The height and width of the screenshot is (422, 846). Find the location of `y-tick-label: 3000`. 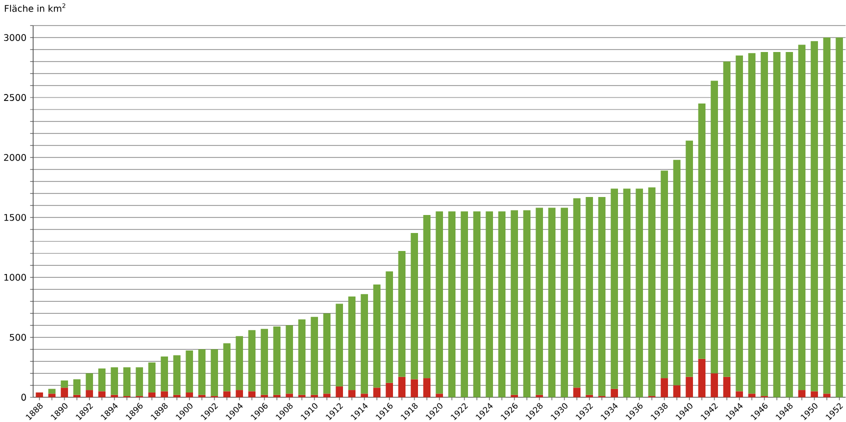

y-tick-label: 3000 is located at coordinates (15, 37).